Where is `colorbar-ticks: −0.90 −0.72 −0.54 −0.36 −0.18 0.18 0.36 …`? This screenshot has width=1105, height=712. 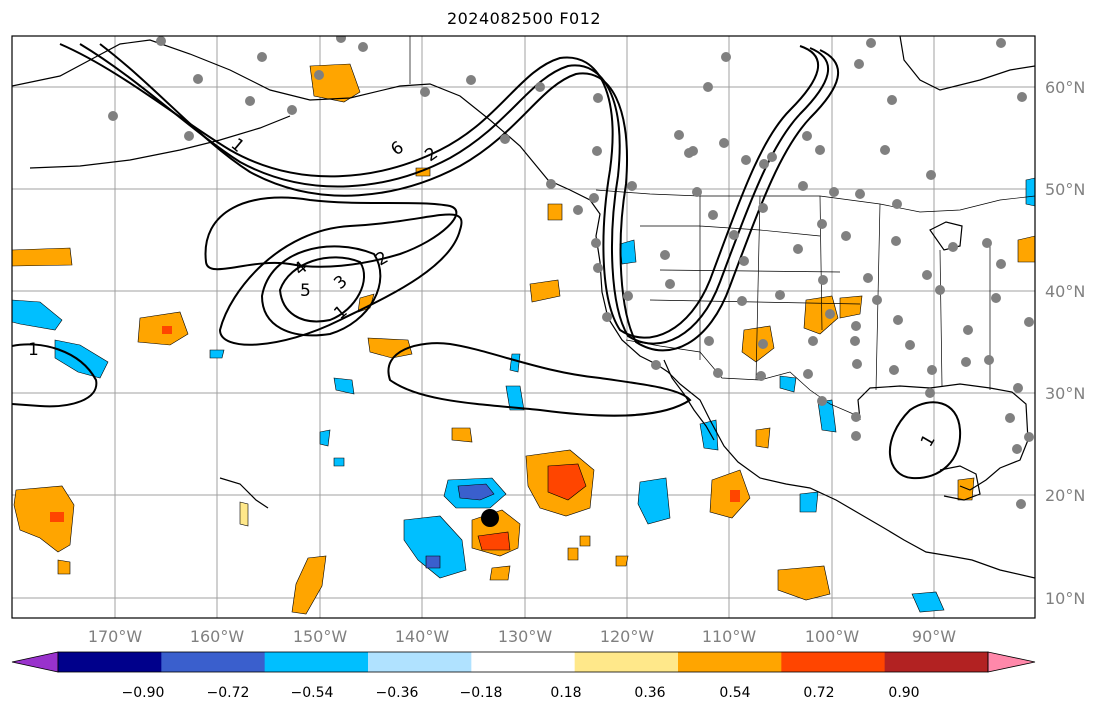 colorbar-ticks: −0.90 −0.72 −0.54 −0.36 −0.18 0.18 0.36 … is located at coordinates (521, 693).